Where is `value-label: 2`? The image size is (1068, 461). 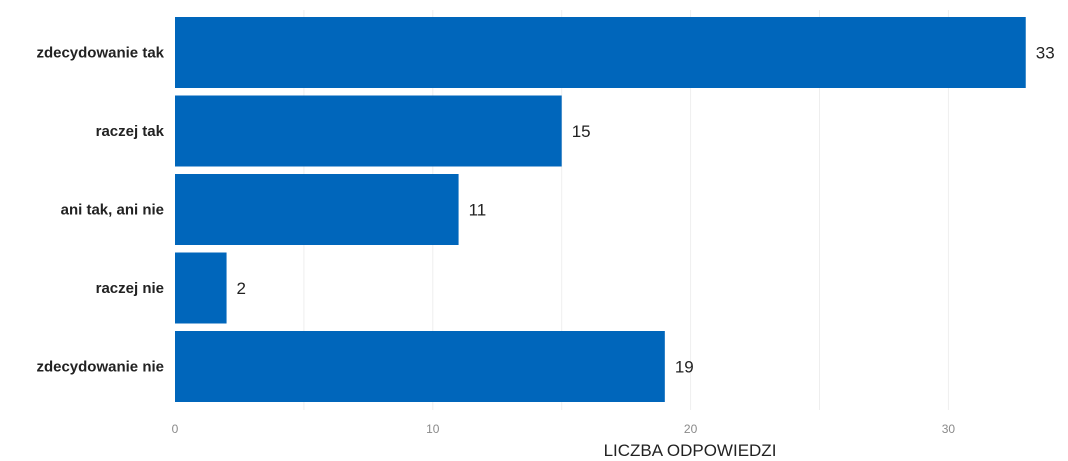 value-label: 2 is located at coordinates (241, 288).